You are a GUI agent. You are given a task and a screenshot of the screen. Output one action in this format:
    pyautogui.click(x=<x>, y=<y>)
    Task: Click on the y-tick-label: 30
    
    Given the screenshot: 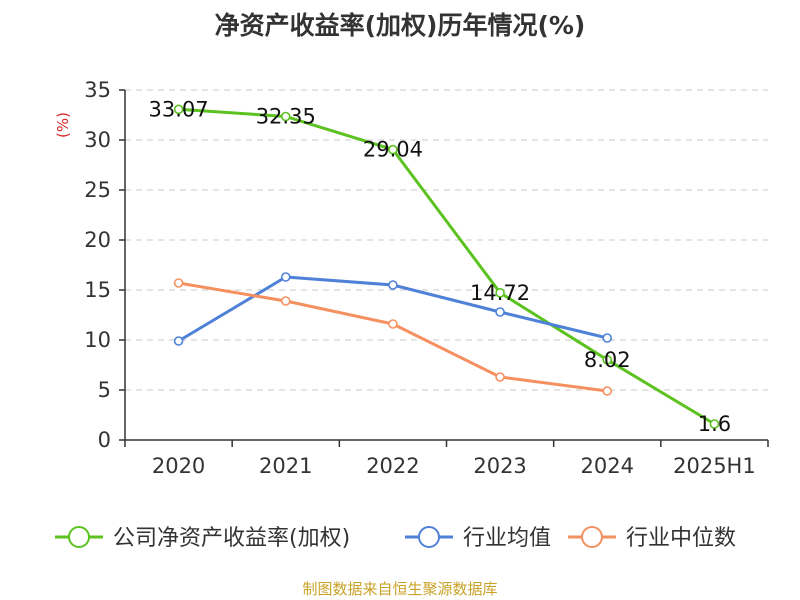 What is the action you would take?
    pyautogui.click(x=97, y=140)
    